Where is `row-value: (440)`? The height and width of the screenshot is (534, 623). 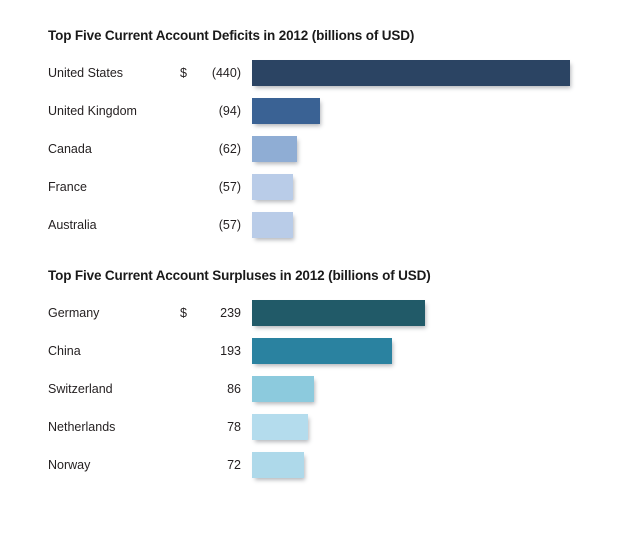 row-value: (440) is located at coordinates (226, 73).